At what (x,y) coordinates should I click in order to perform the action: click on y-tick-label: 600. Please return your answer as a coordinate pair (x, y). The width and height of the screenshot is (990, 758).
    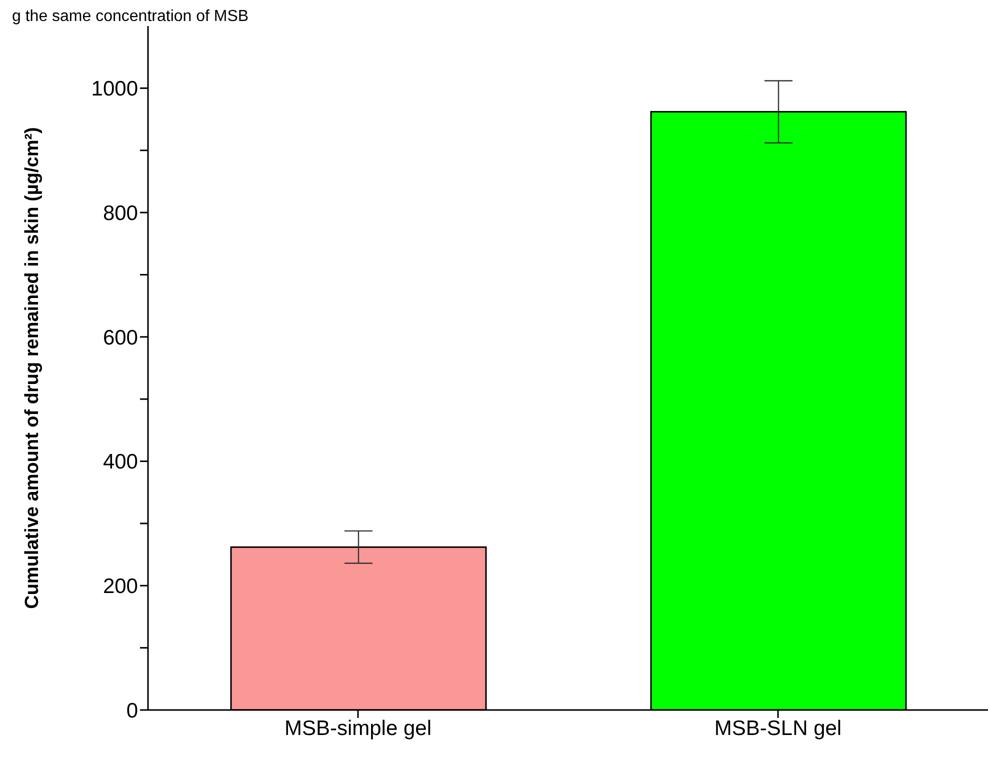
    Looking at the image, I should click on (120, 338).